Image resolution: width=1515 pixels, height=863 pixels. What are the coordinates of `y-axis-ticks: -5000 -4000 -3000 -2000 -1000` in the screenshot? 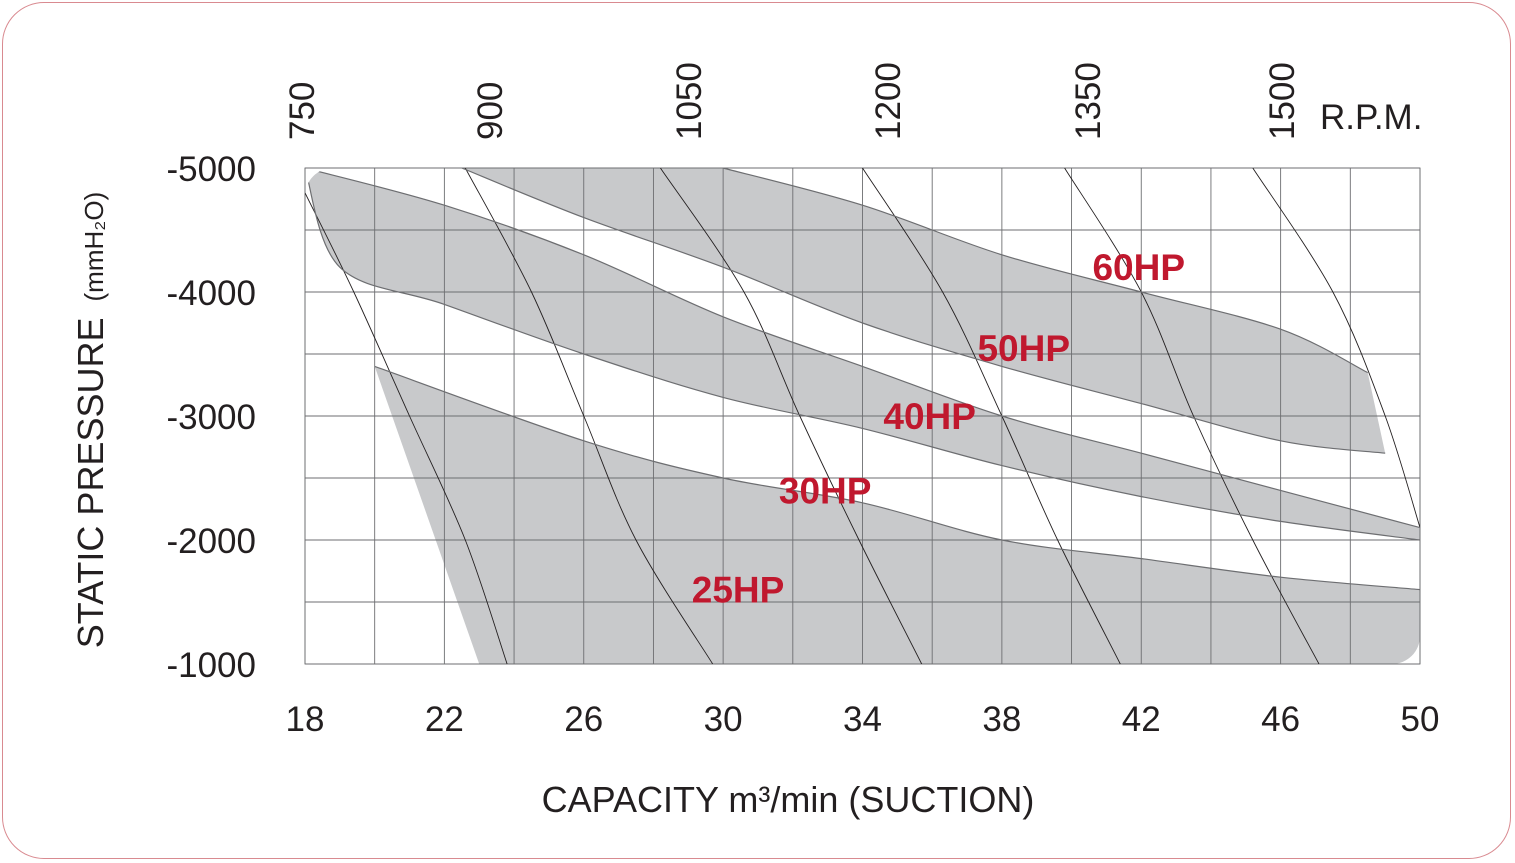 It's located at (211, 417).